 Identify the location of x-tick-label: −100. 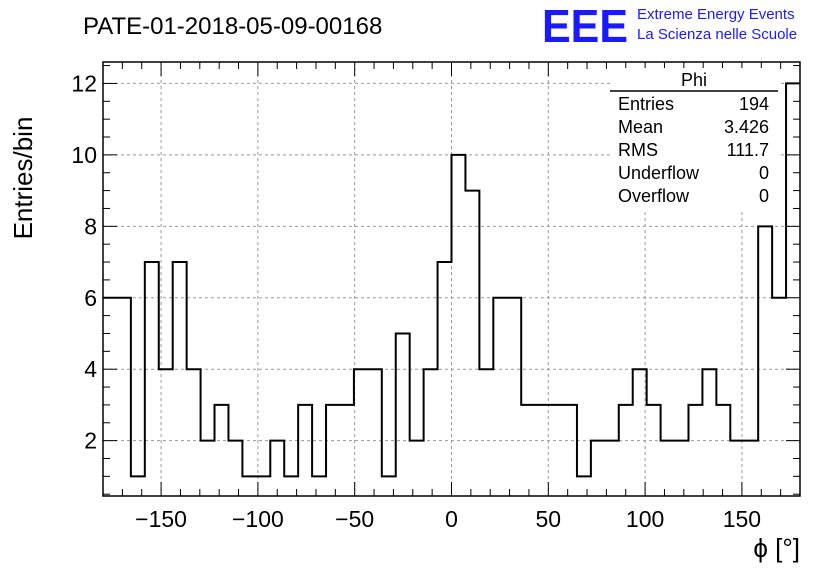
(258, 519).